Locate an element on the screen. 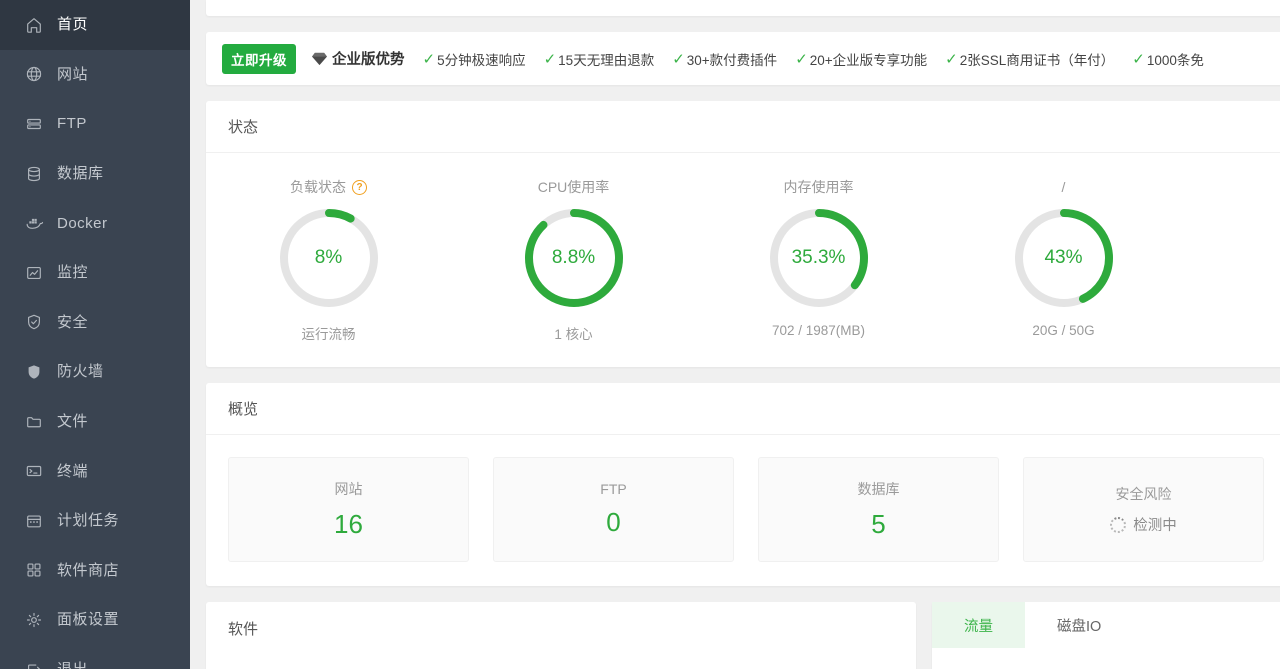  status-ring-title-wrap: 内存使用率 is located at coordinates (819, 187).